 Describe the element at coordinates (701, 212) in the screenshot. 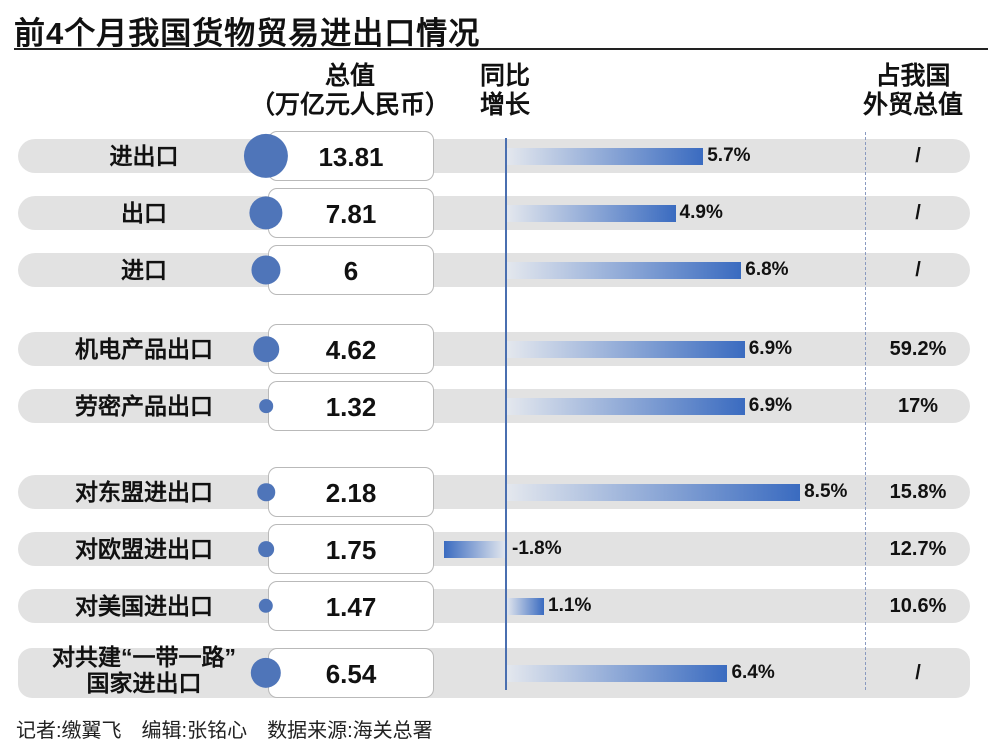

I see `growth-label: 4.9%` at that location.